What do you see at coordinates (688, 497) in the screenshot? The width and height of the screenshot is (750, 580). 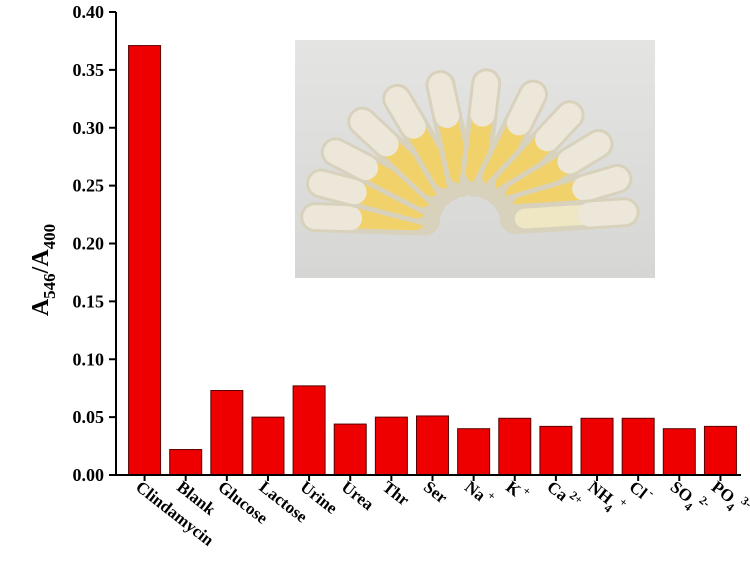 I see `x-category-label: SO4 2-` at bounding box center [688, 497].